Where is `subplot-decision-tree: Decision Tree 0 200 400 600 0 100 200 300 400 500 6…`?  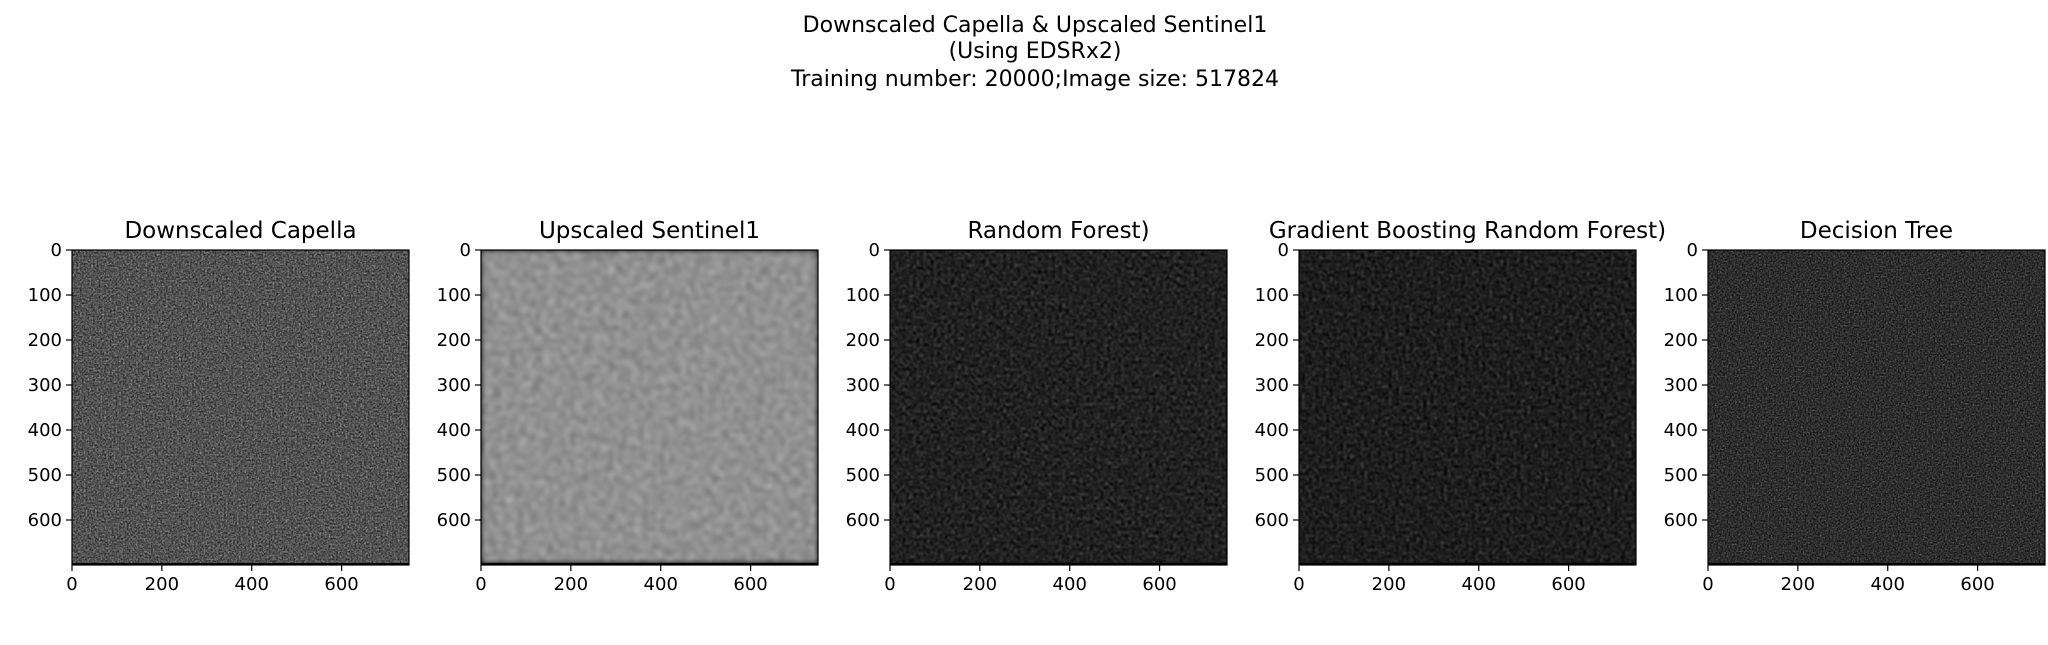 subplot-decision-tree: Decision Tree 0 200 400 600 0 100 200 300 400 500 6… is located at coordinates (1855, 406).